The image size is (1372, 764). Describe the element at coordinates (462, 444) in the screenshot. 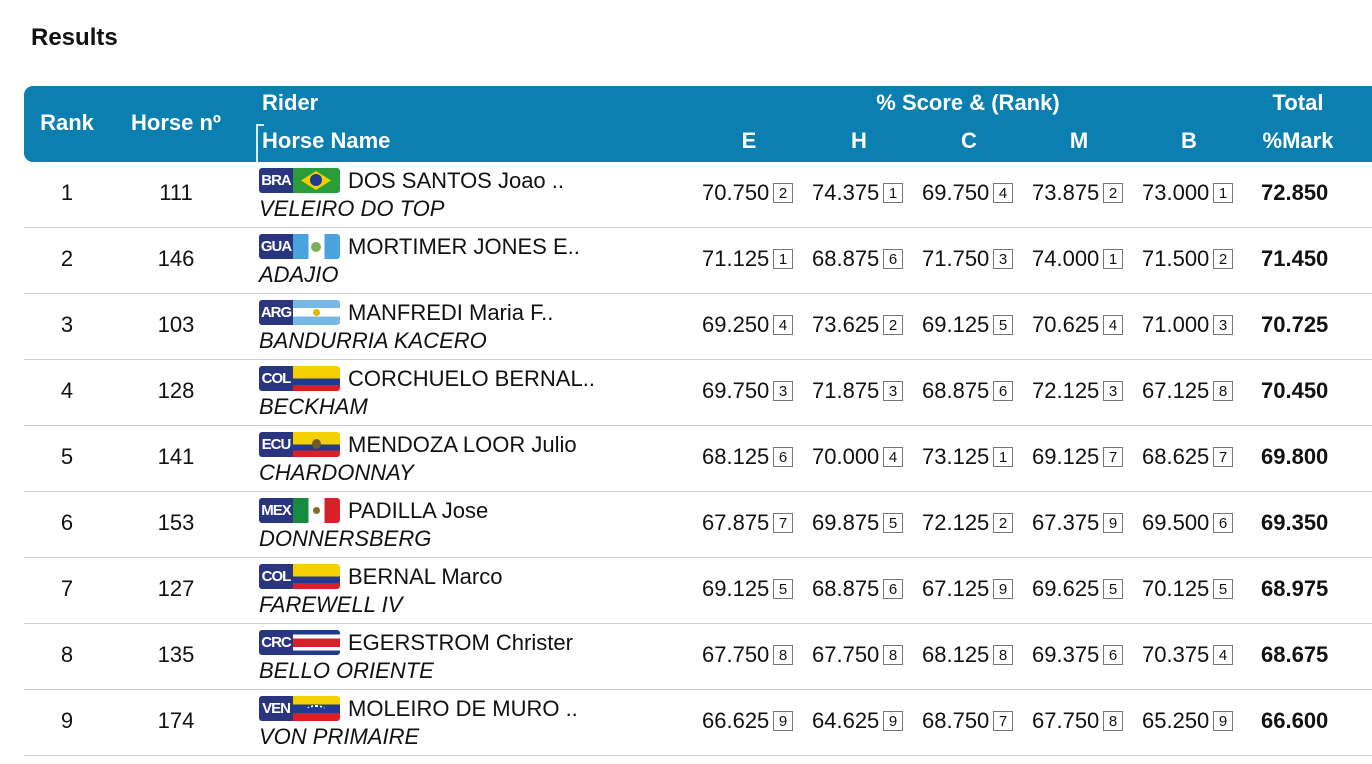

I see `rider-name: MENDOZA LOOR Julio` at that location.